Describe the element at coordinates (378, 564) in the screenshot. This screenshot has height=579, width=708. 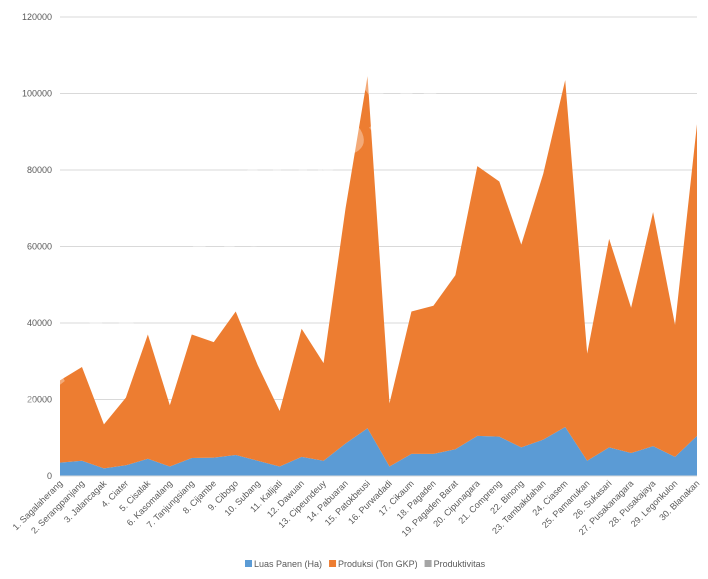
I see `legend-label: Produksi (Ton GKP)` at that location.